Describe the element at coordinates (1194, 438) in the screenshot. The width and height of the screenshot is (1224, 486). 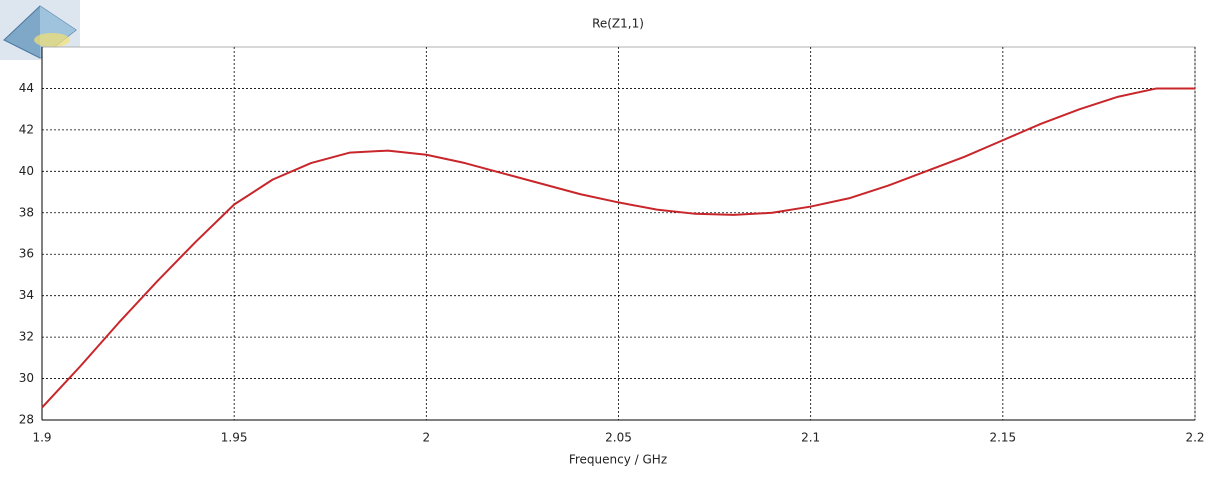
I see `x-tick-label: 2.2` at that location.